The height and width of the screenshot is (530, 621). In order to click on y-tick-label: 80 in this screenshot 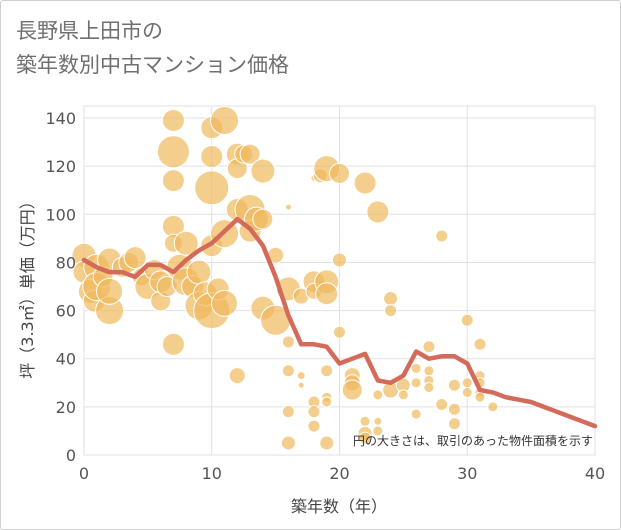, I will do `click(66, 262)`.